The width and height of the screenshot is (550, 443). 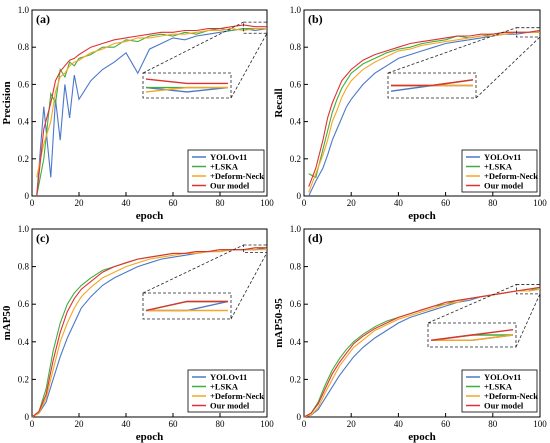 What do you see at coordinates (279, 102) in the screenshot?
I see `y-axis-label: Recall` at bounding box center [279, 102].